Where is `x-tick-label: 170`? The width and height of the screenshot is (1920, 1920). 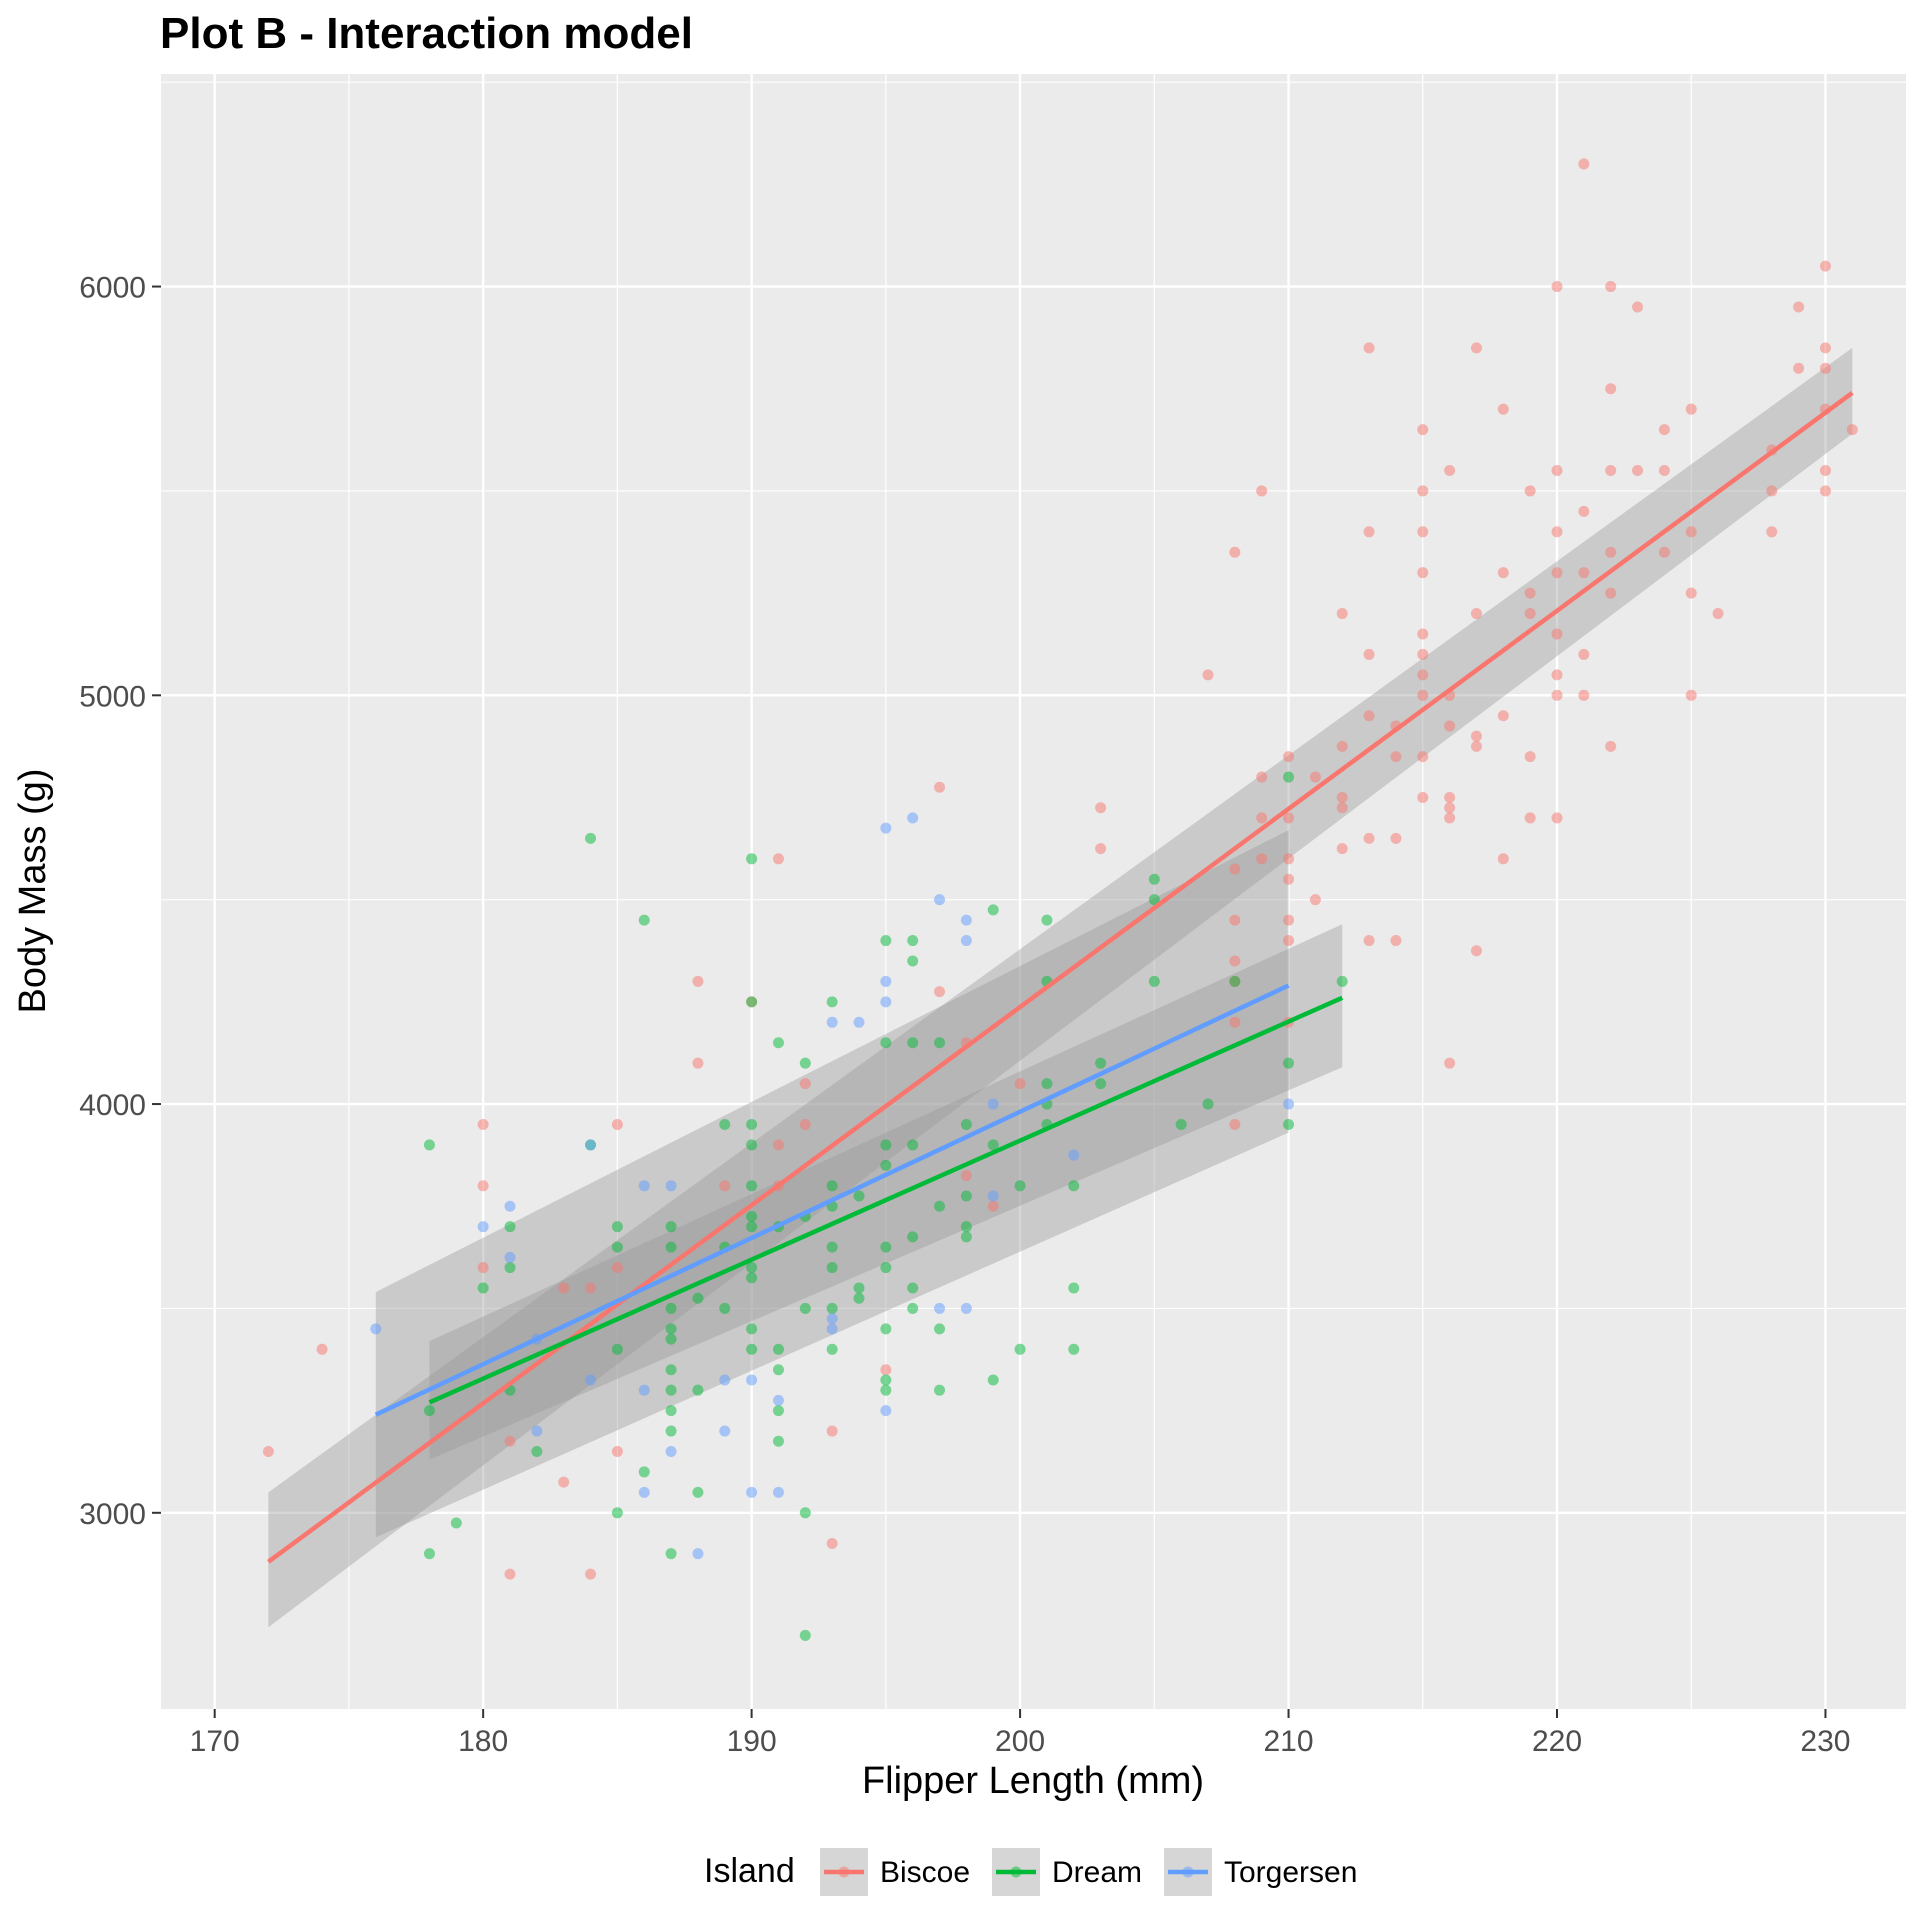 x-tick-label: 170 is located at coordinates (215, 1741).